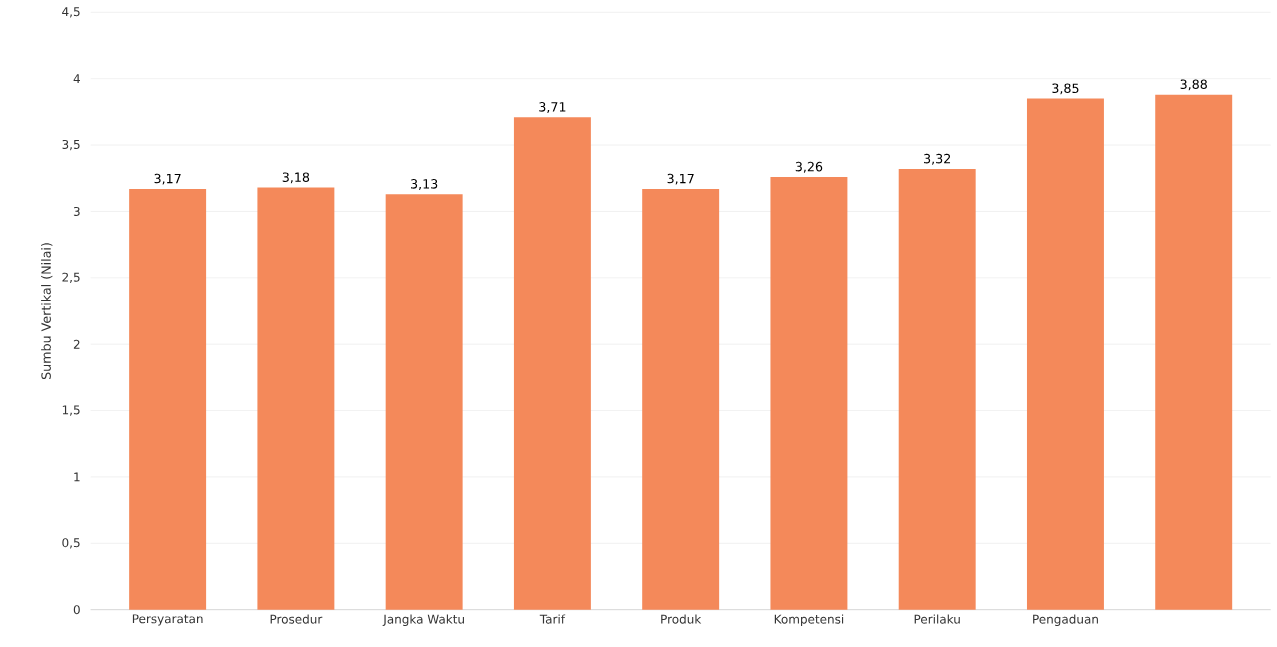  I want to click on y-tick-label: 4, so click(76, 79).